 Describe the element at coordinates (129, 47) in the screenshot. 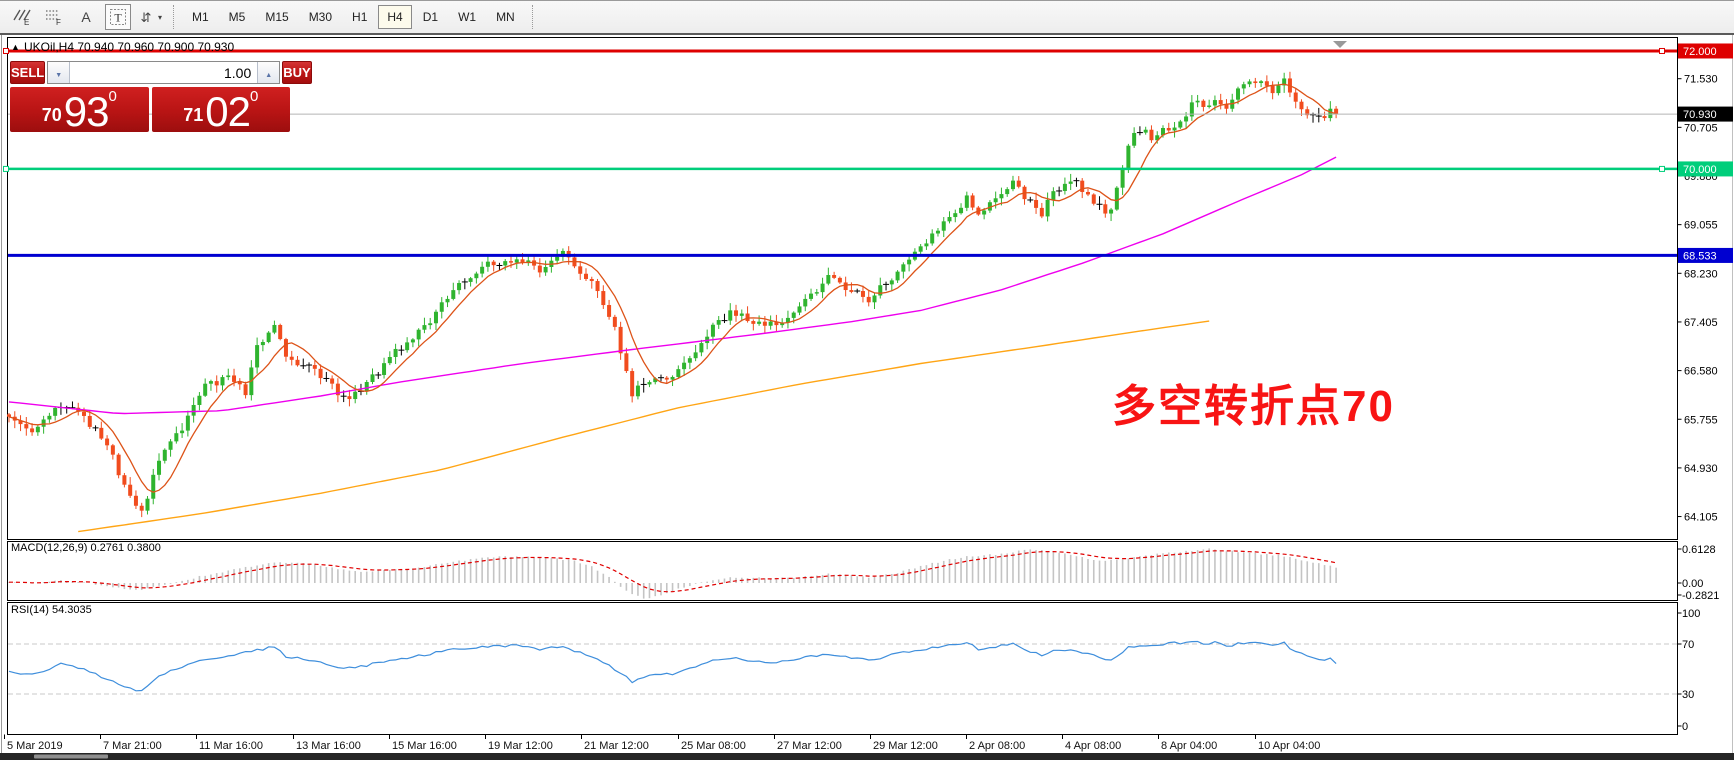

I see `chart-symbol-title: UKOil,H4 70.940 70.960 70.900 70.930` at that location.